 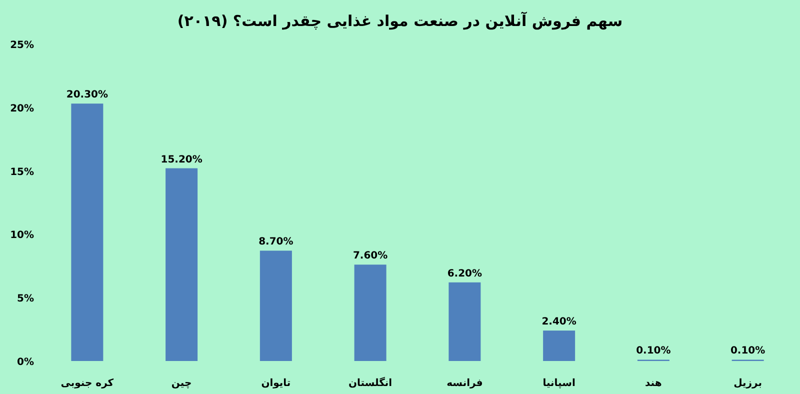 What do you see at coordinates (464, 274) in the screenshot?
I see `data-label: 6.20%` at bounding box center [464, 274].